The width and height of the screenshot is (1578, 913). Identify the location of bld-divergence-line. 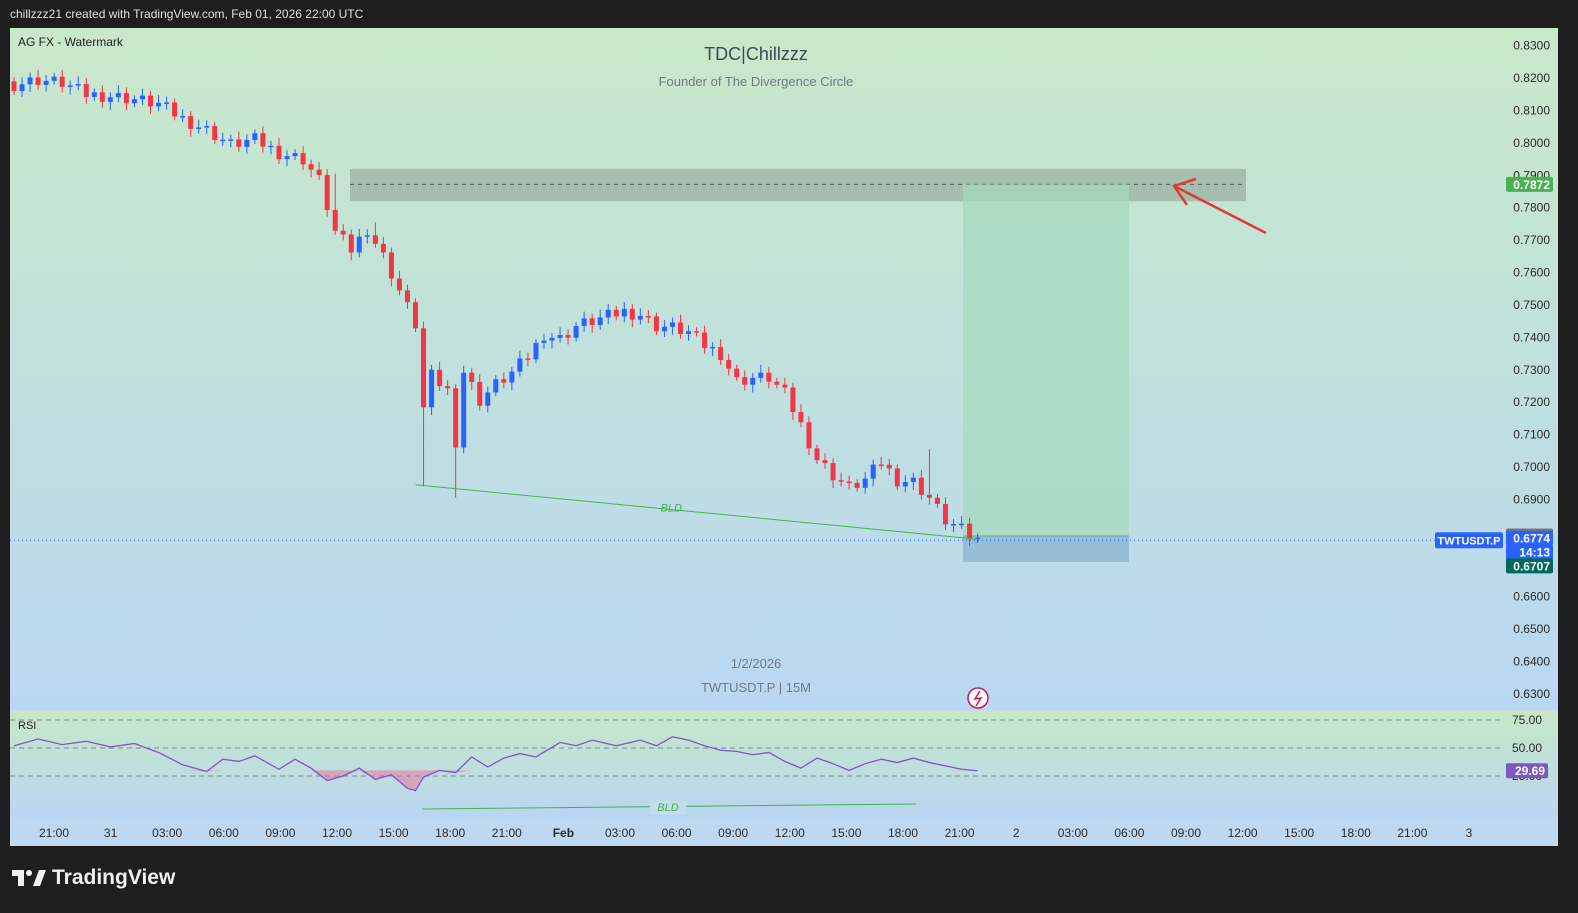
(696, 512).